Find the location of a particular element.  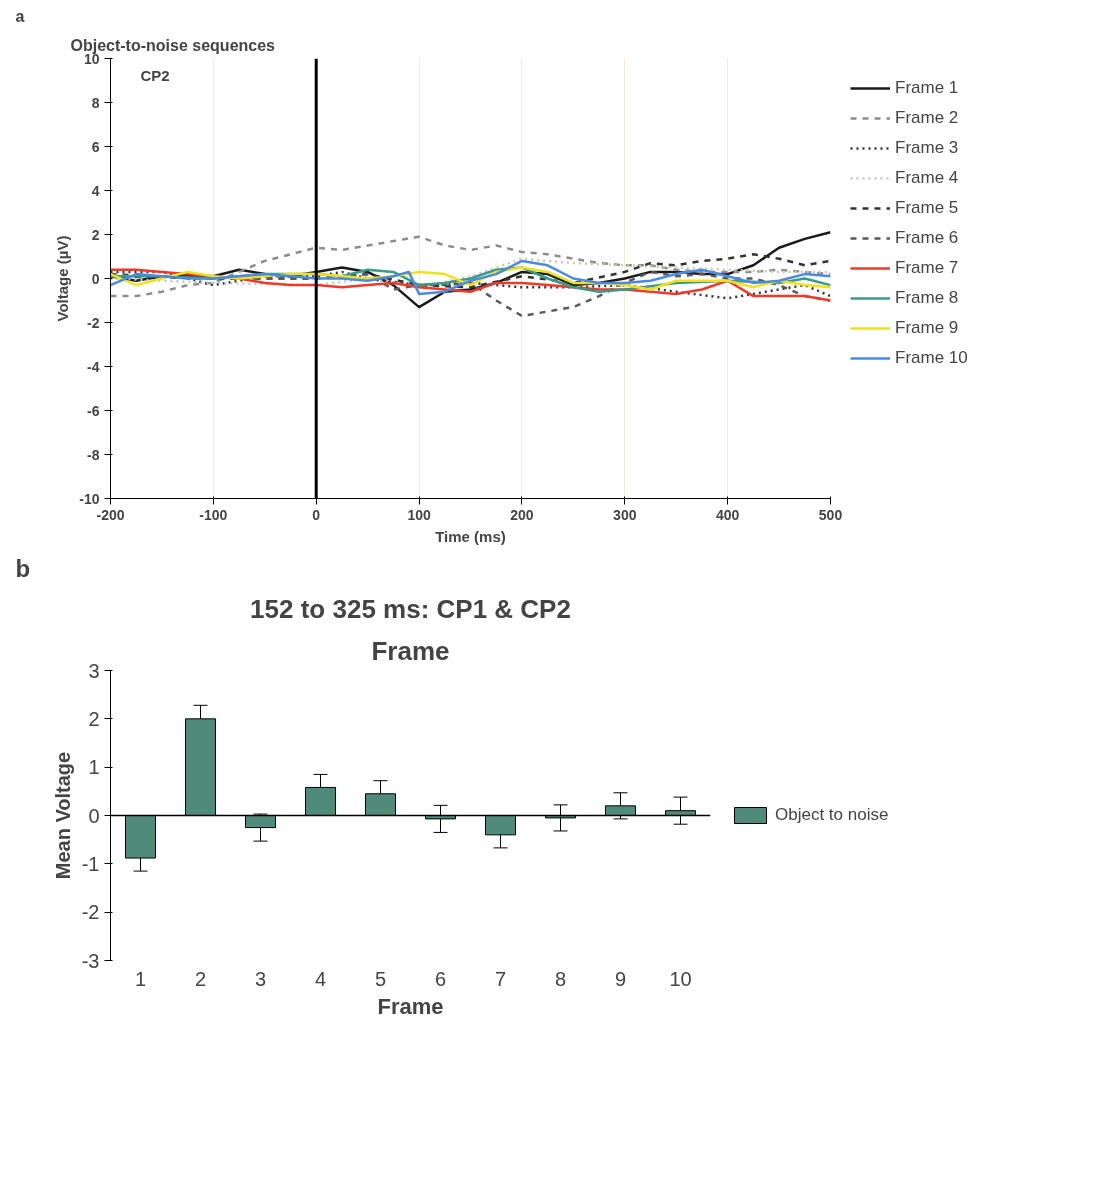

y-tick-label: -3 is located at coordinates (90, 960).